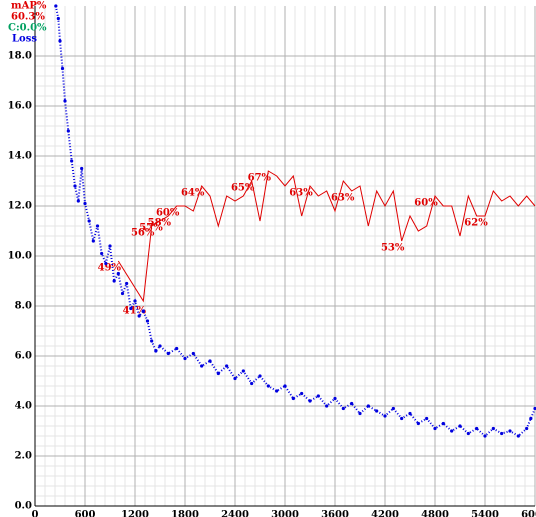  What do you see at coordinates (23, 356) in the screenshot?
I see `y-tick-label: 6.0` at bounding box center [23, 356].